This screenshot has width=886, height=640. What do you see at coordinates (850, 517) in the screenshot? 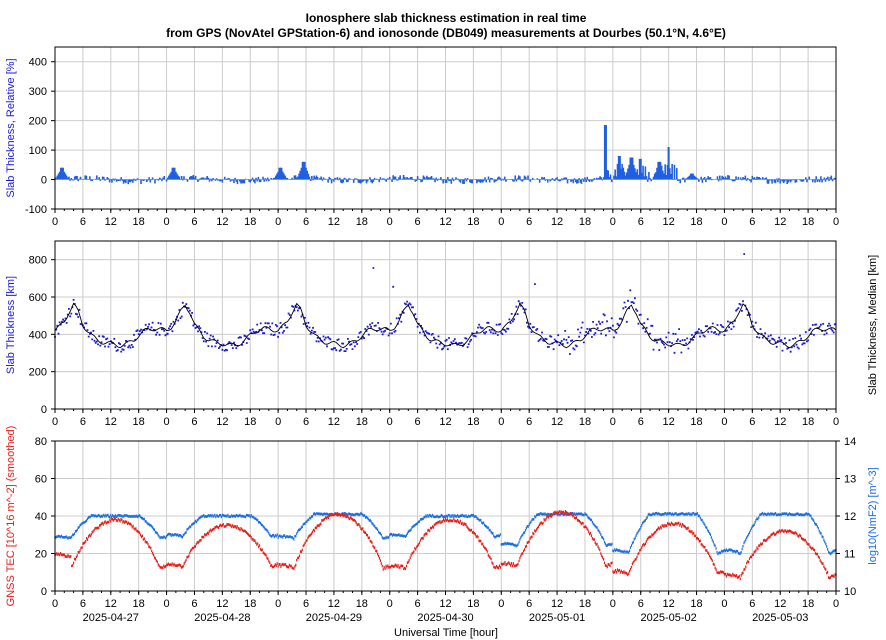
I see `right-y-tick-label: 12` at bounding box center [850, 517].